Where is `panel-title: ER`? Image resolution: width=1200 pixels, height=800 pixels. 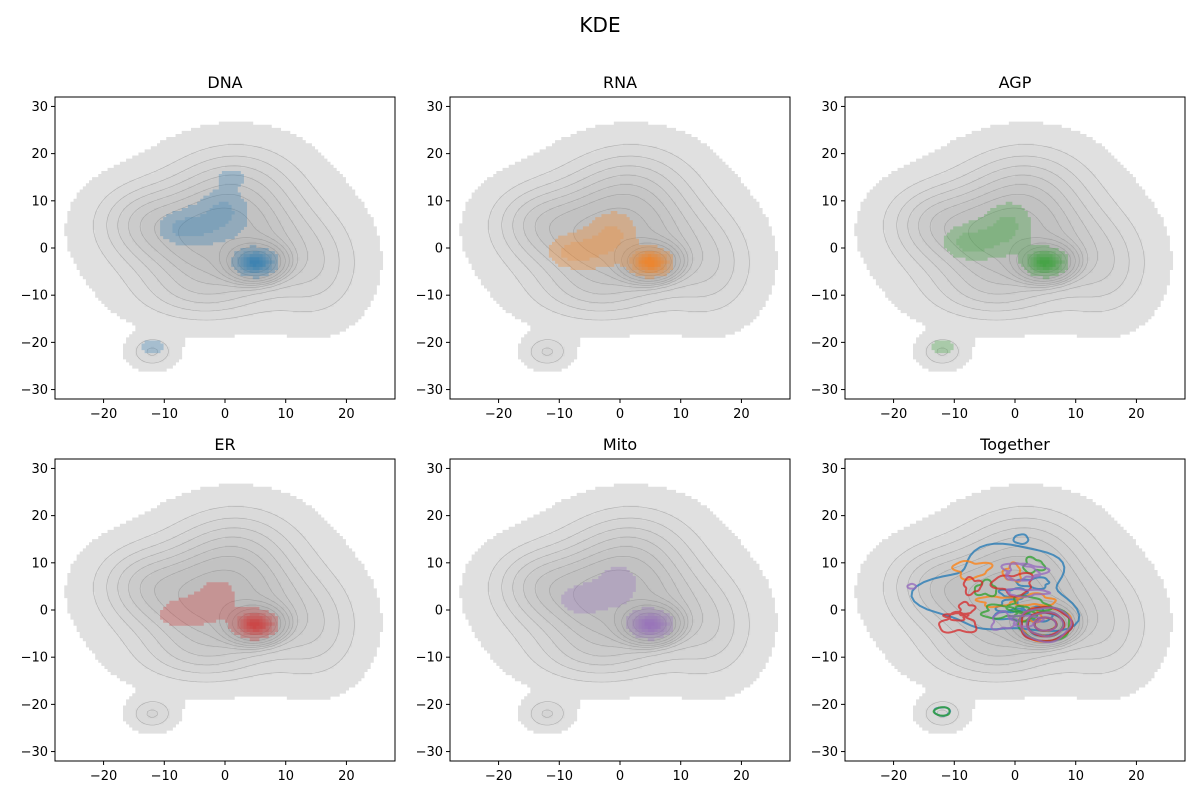
panel-title: ER is located at coordinates (224, 444).